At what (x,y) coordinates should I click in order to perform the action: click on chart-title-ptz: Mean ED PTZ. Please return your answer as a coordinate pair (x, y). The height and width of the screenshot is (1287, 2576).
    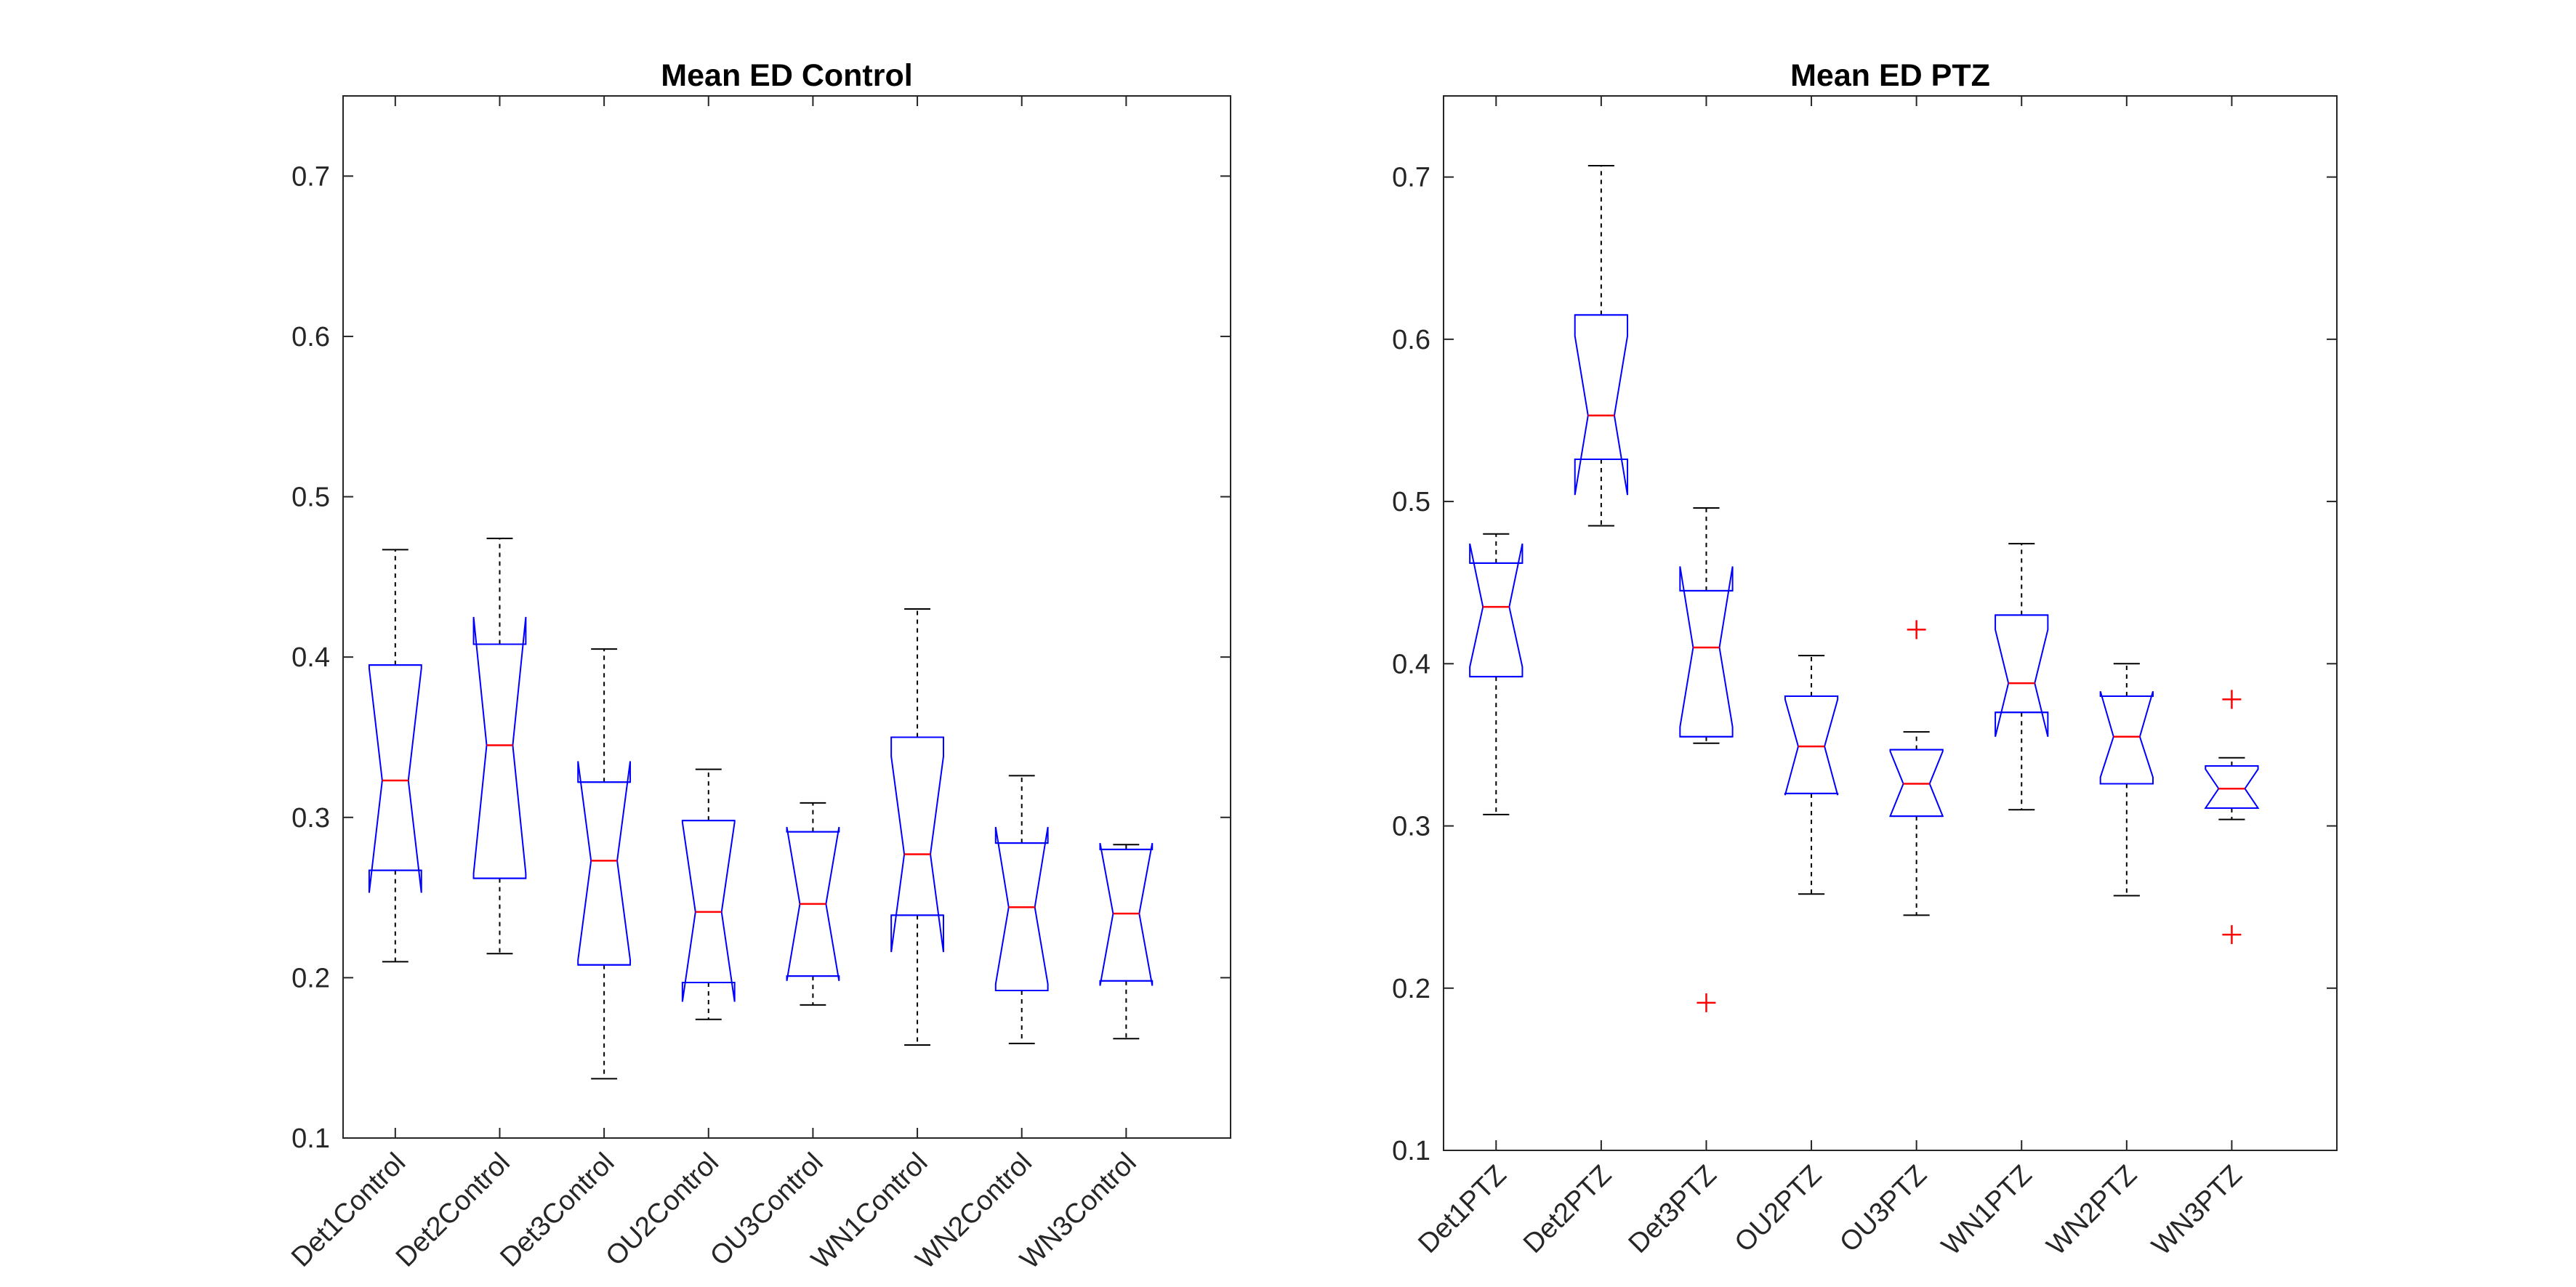
    Looking at the image, I should click on (1890, 76).